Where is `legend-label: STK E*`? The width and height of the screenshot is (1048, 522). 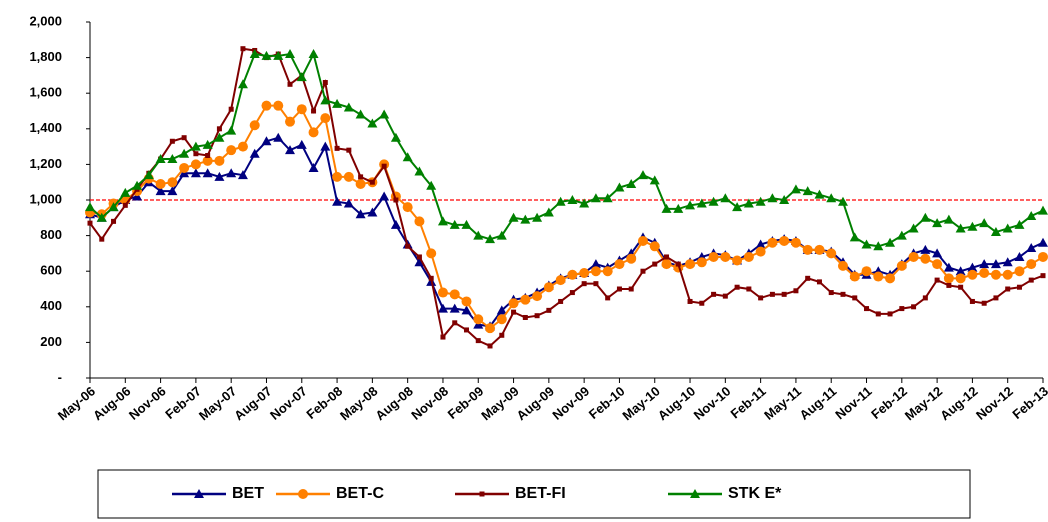 legend-label: STK E* is located at coordinates (755, 493).